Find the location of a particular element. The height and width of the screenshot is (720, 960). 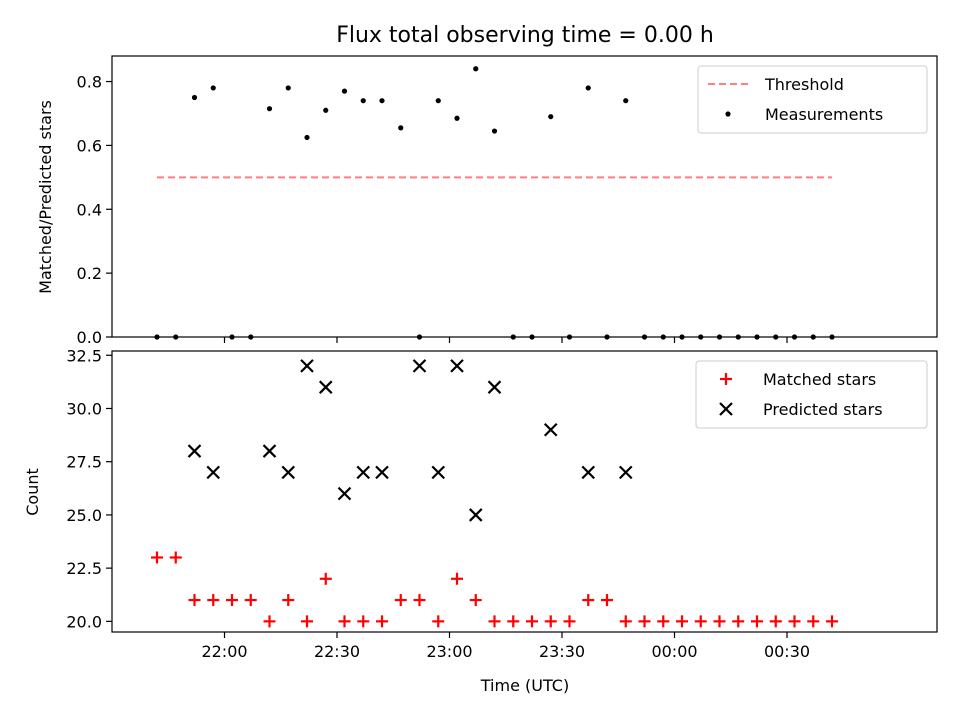

count-x-ticks: 22:00 22:30 23:00 23:30 00:00 00:30 is located at coordinates (505, 646).